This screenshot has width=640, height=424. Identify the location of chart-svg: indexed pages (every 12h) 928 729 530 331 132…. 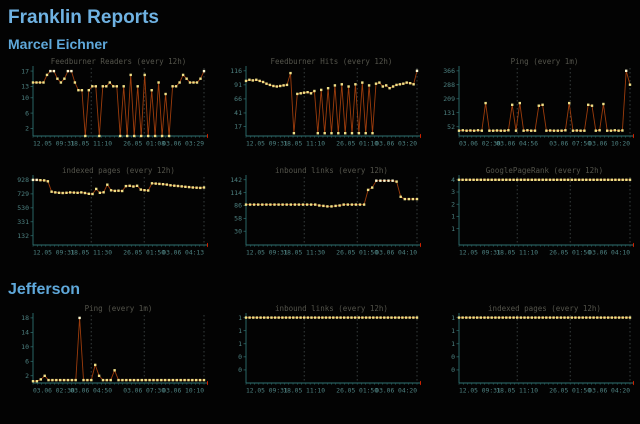
(112, 211).